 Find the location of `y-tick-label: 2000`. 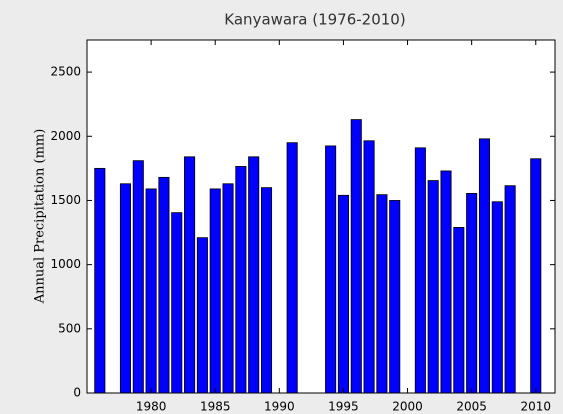

y-tick-label: 2000 is located at coordinates (65, 136).